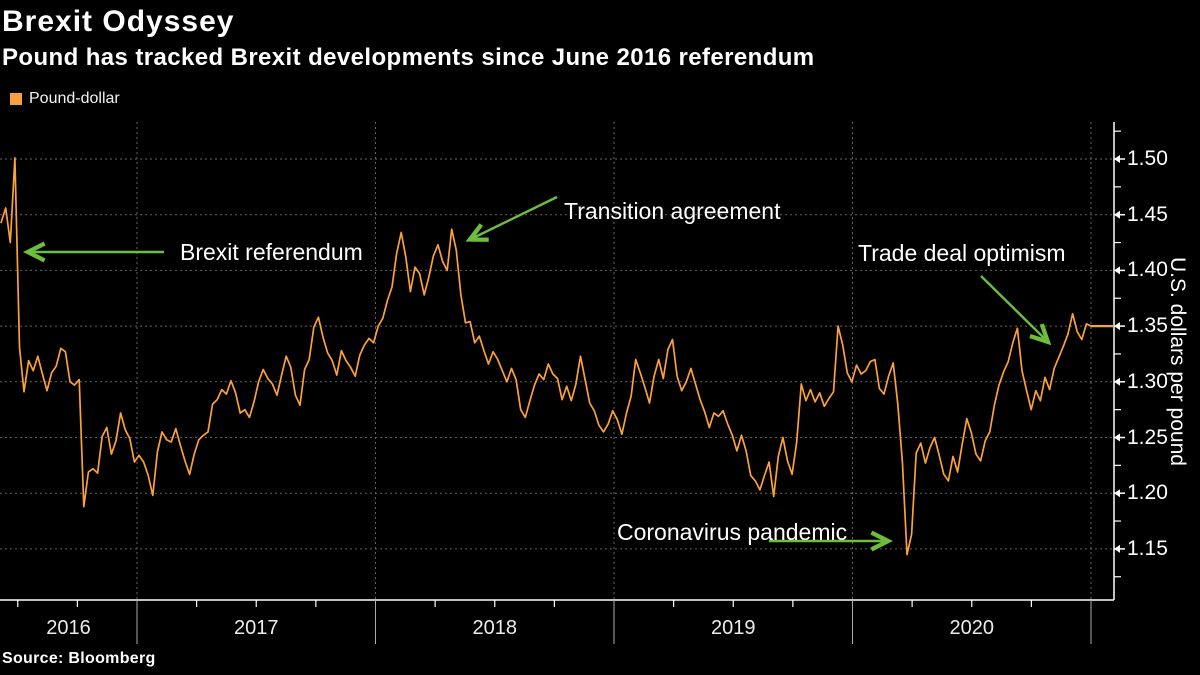 This screenshot has width=1200, height=675. Describe the element at coordinates (256, 628) in the screenshot. I see `x-tick-label: 2017` at that location.